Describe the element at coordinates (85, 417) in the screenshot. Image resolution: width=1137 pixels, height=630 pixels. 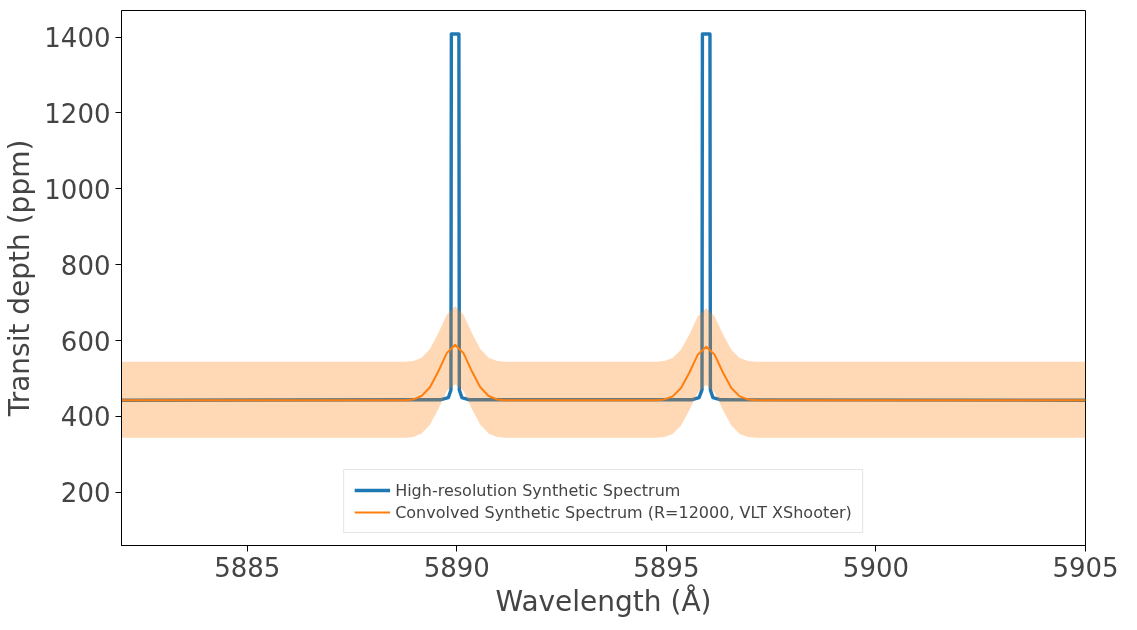
I see `y-tick-label: 400` at that location.